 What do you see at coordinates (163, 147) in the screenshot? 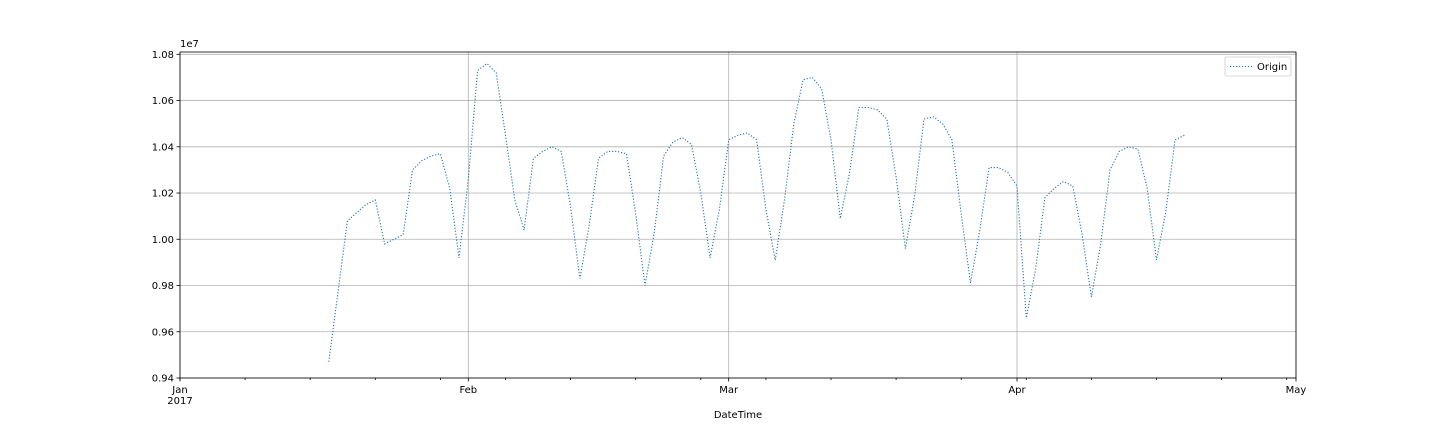
I see `y-tick-label: 1.04` at bounding box center [163, 147].